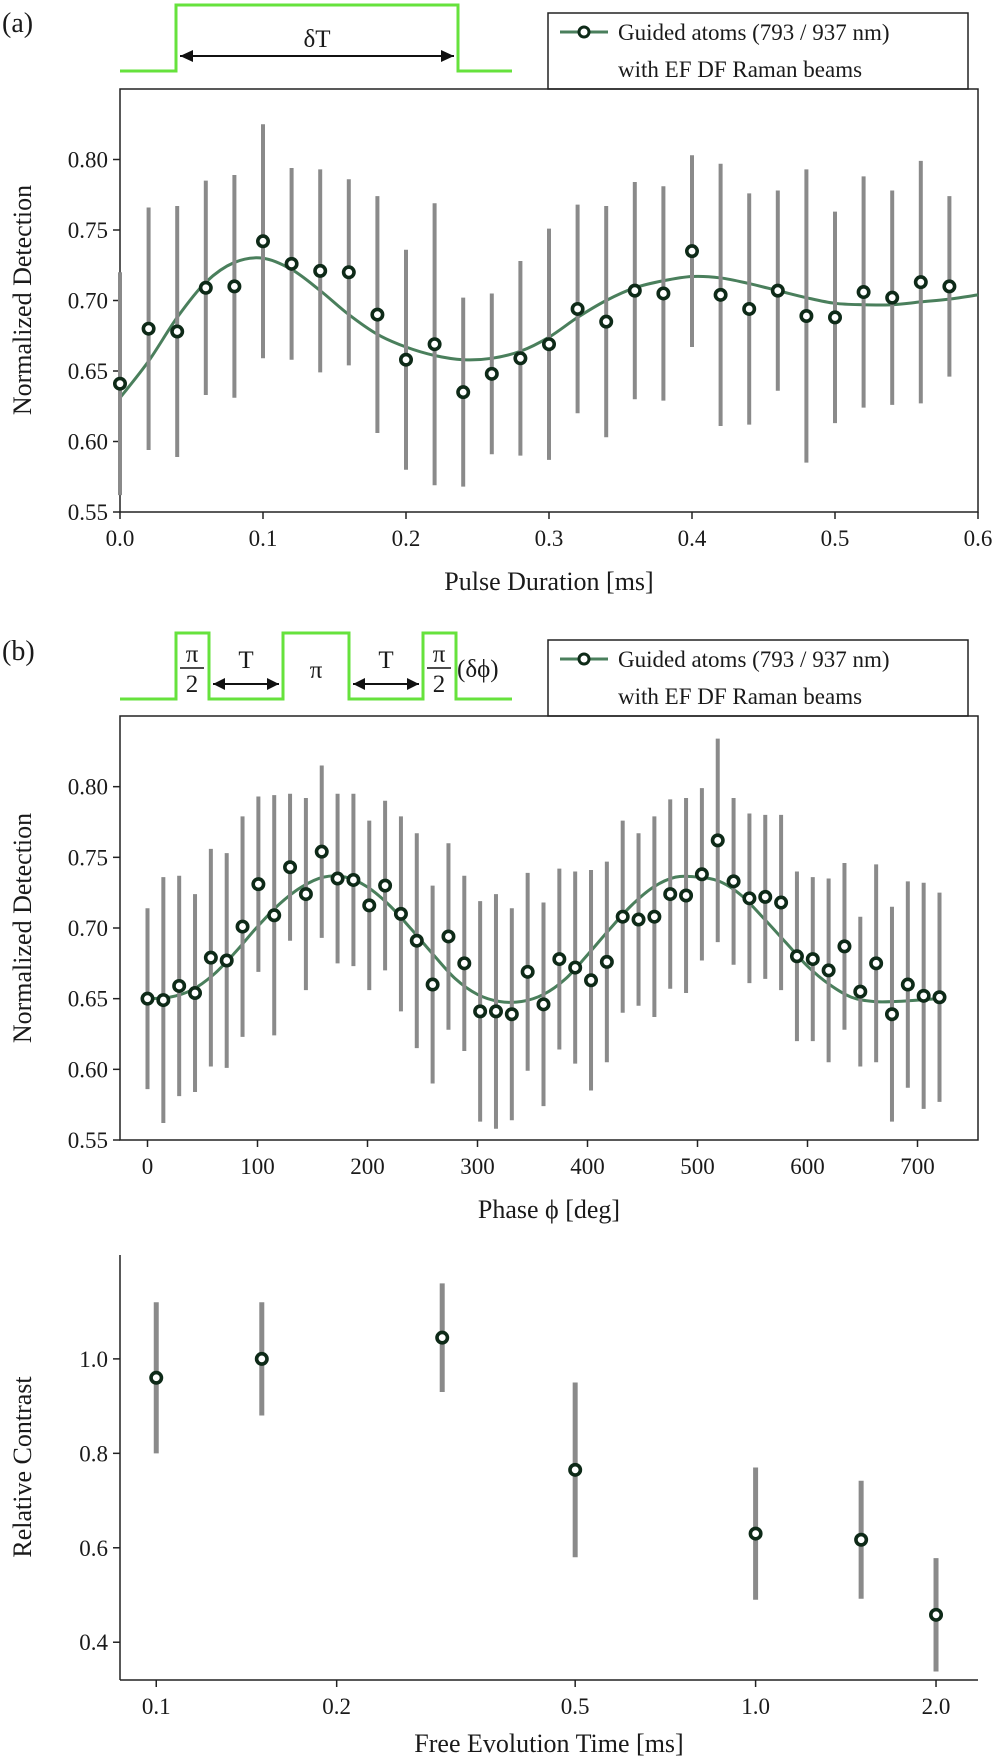 Image resolution: width=996 pixels, height=1763 pixels. Describe the element at coordinates (439, 684) in the screenshot. I see `panel-b-pi-half-2-denominator: 2` at that location.